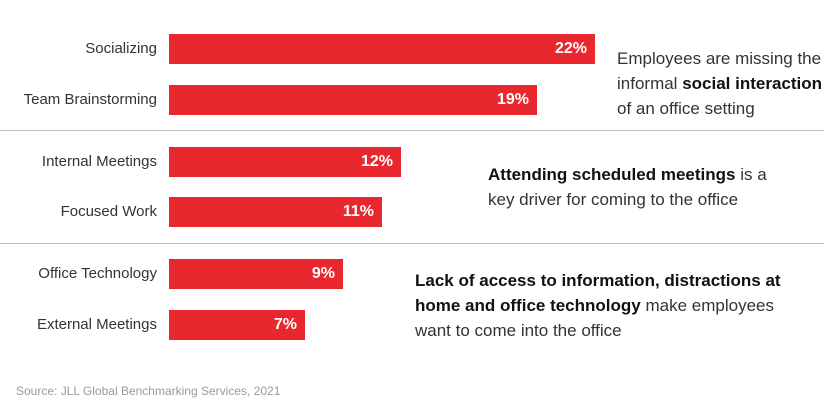 Image resolution: width=833 pixels, height=417 pixels. Describe the element at coordinates (108, 211) in the screenshot. I see `category-label-focused-work: Focused Work` at that location.